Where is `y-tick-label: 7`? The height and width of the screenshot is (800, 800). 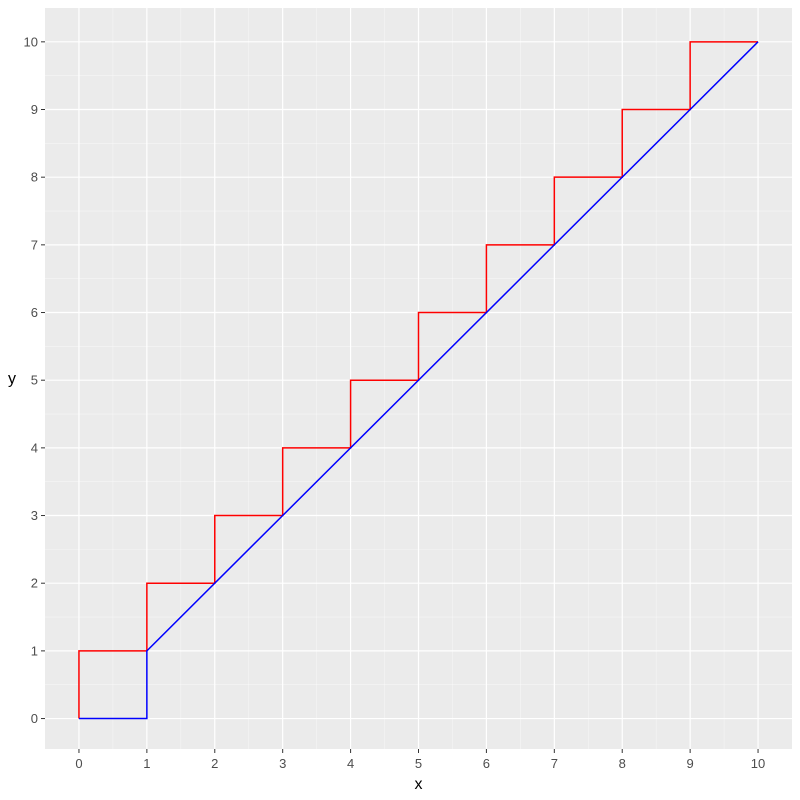
y-tick-label: 7 is located at coordinates (34, 244).